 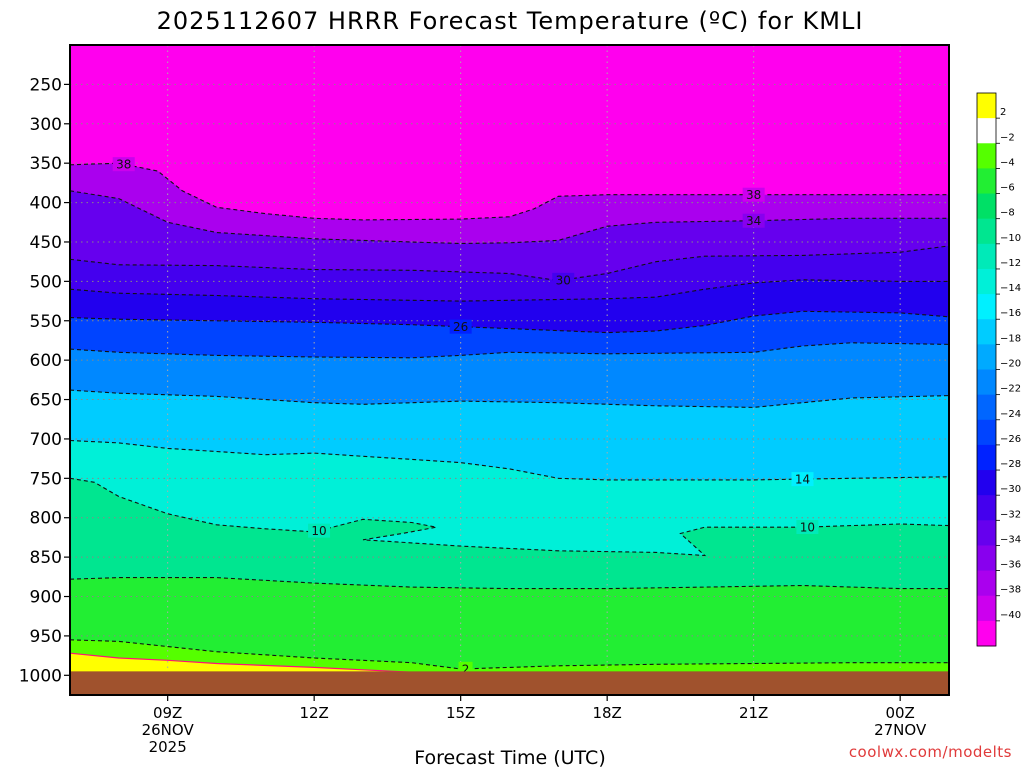 What do you see at coordinates (1007, 137) in the screenshot?
I see `colorbar-label: −2` at bounding box center [1007, 137].